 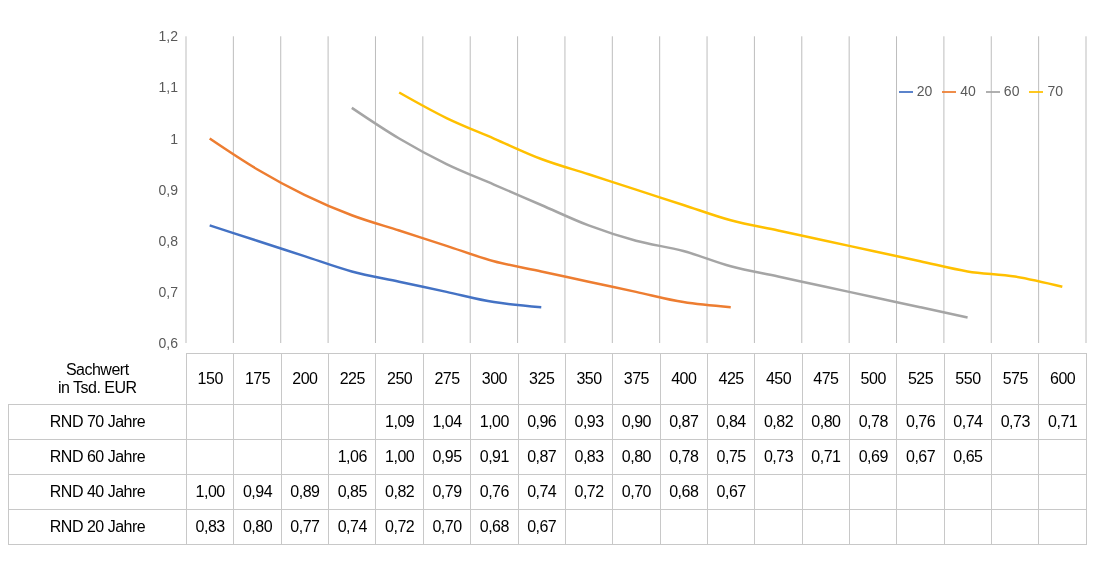 What do you see at coordinates (210, 378) in the screenshot?
I see `x-tick-label: 150` at bounding box center [210, 378].